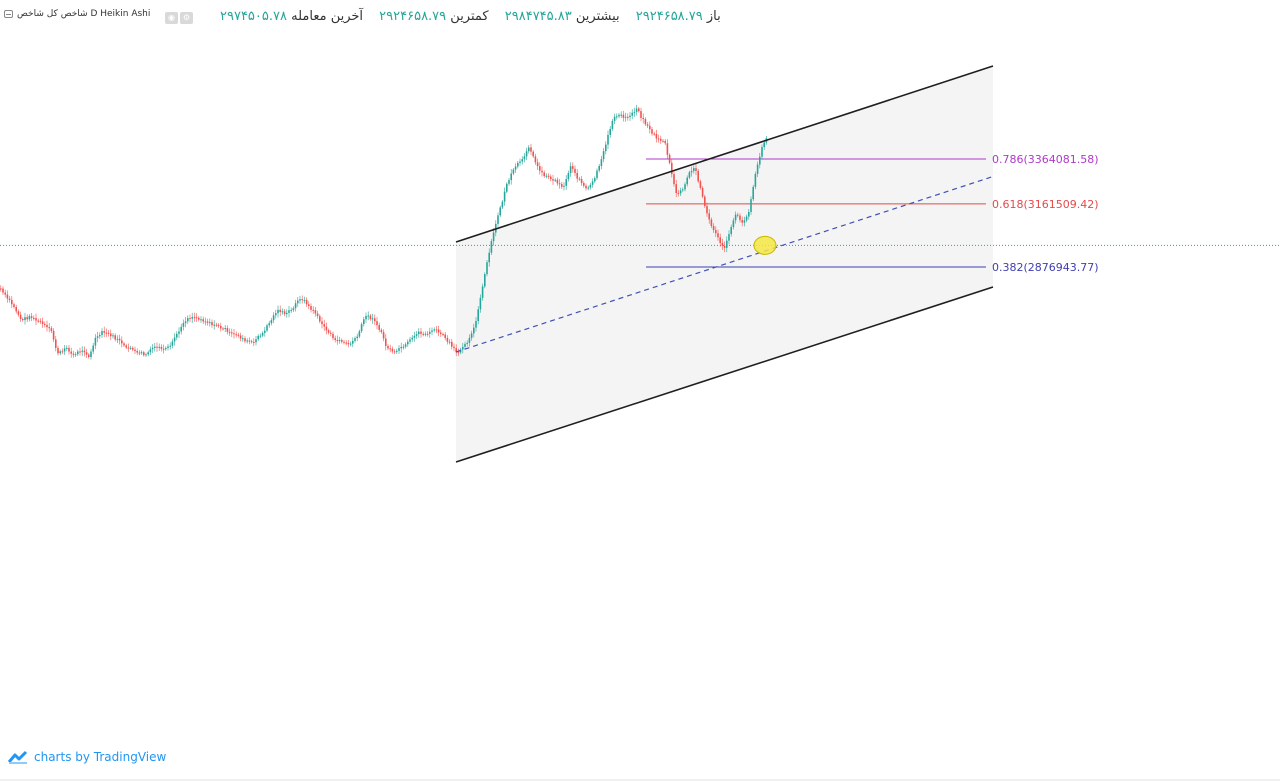  Describe the element at coordinates (678, 16) in the screenshot. I see `ohlc-open: باز ۲۹۲۴۶۵۸.۷۹` at that location.